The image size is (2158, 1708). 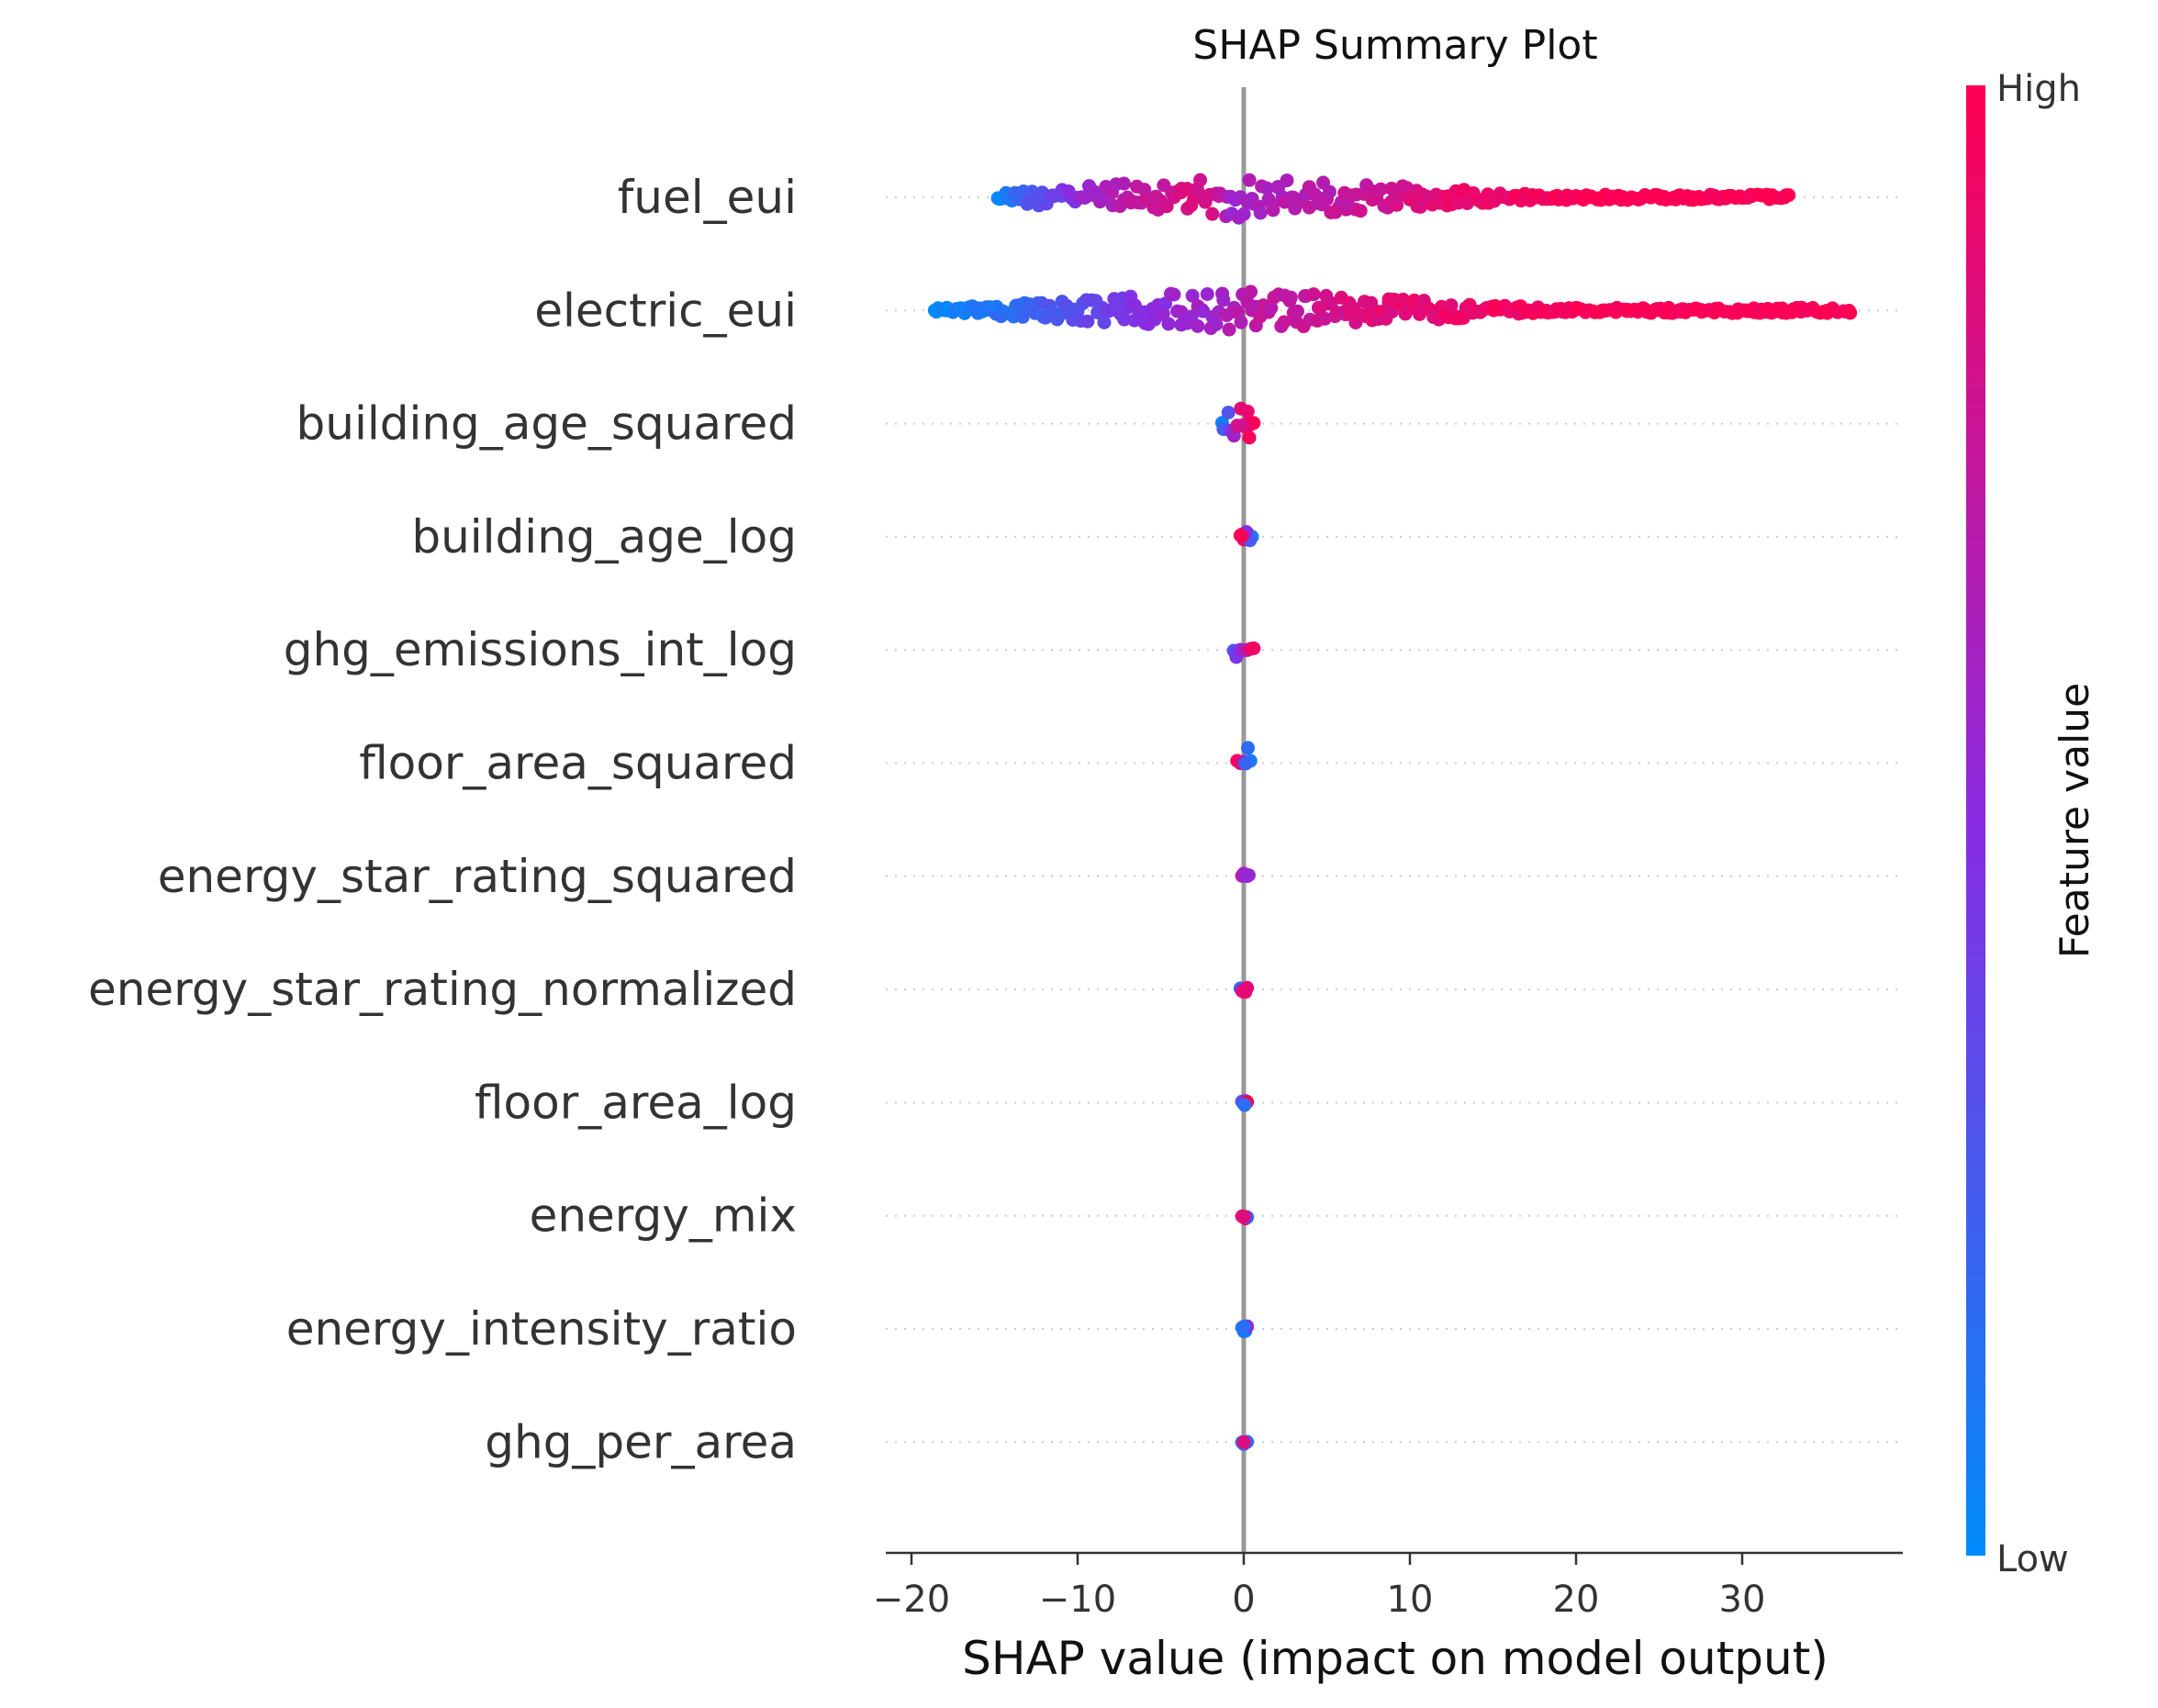 I want to click on colorbar, so click(x=1976, y=820).